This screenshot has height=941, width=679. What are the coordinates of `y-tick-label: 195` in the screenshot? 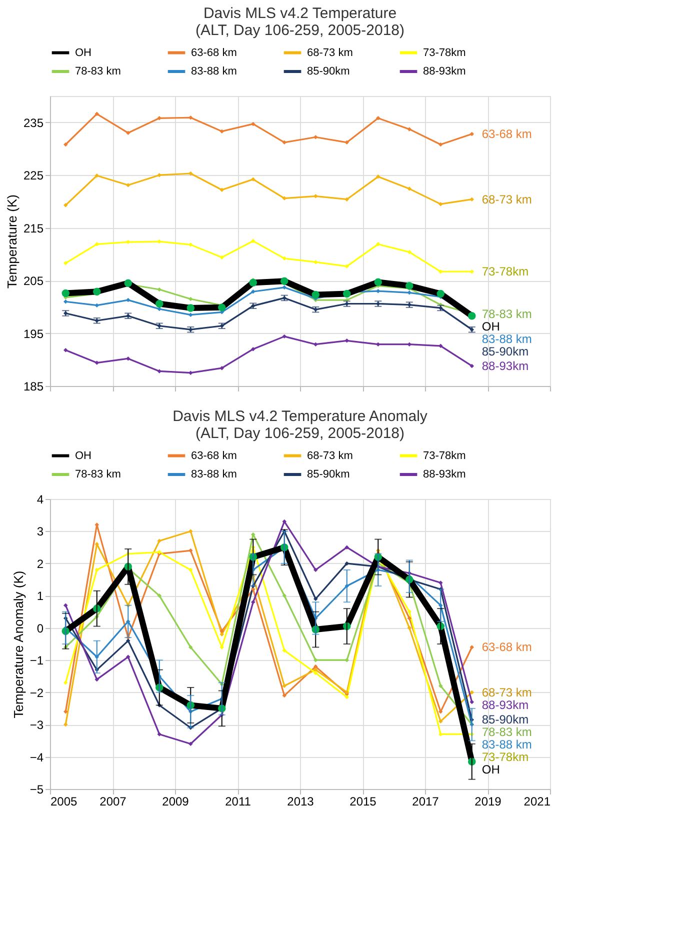 It's located at (33, 333).